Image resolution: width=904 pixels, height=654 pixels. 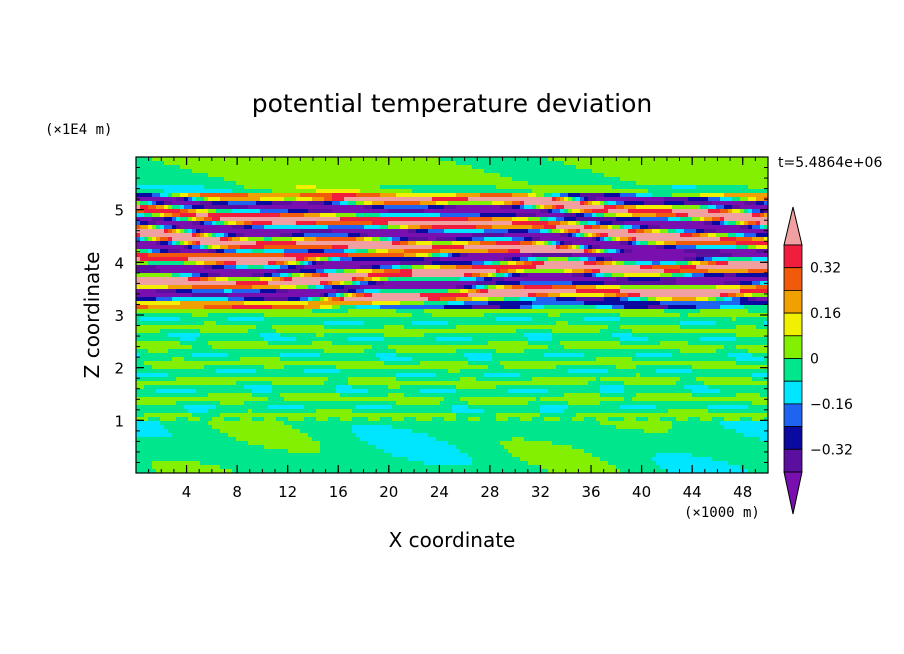 What do you see at coordinates (338, 492) in the screenshot?
I see `x-tick-label: 16` at bounding box center [338, 492].